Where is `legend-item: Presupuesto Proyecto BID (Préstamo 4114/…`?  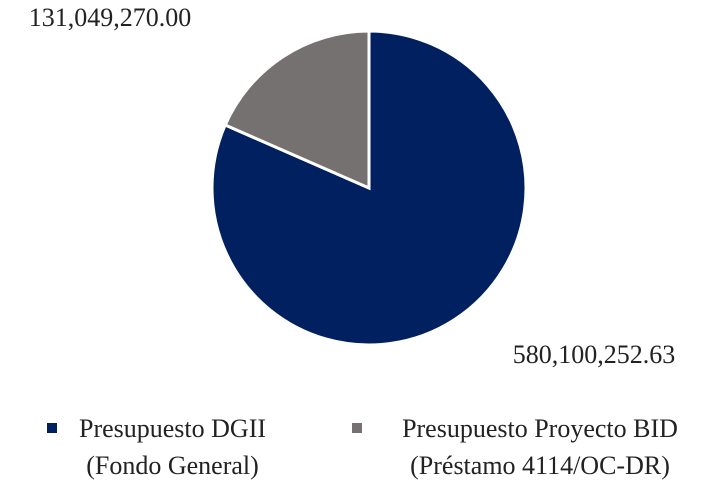
legend-item: Presupuesto Proyecto BID (Préstamo 4114/… is located at coordinates (531, 447).